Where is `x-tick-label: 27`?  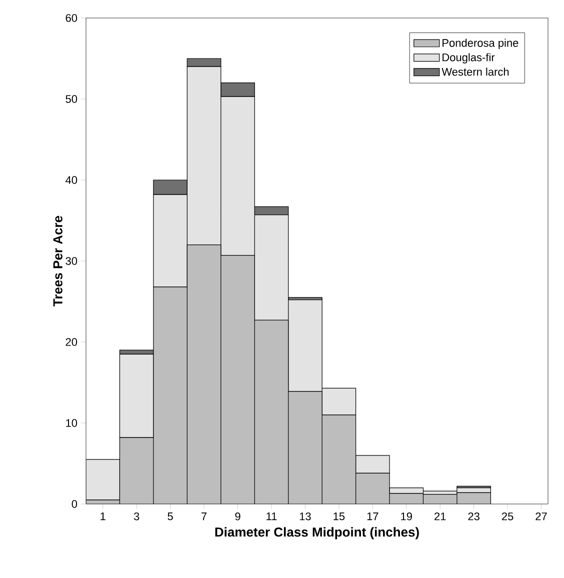
x-tick-label: 27 is located at coordinates (541, 516).